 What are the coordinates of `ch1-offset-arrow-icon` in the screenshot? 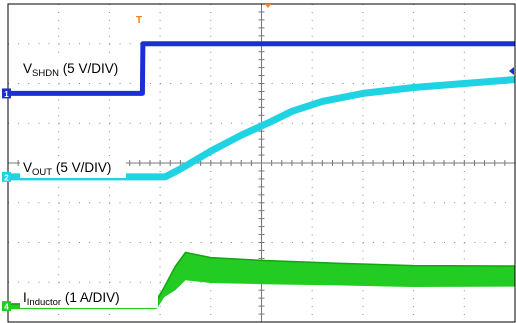 It's located at (511, 71).